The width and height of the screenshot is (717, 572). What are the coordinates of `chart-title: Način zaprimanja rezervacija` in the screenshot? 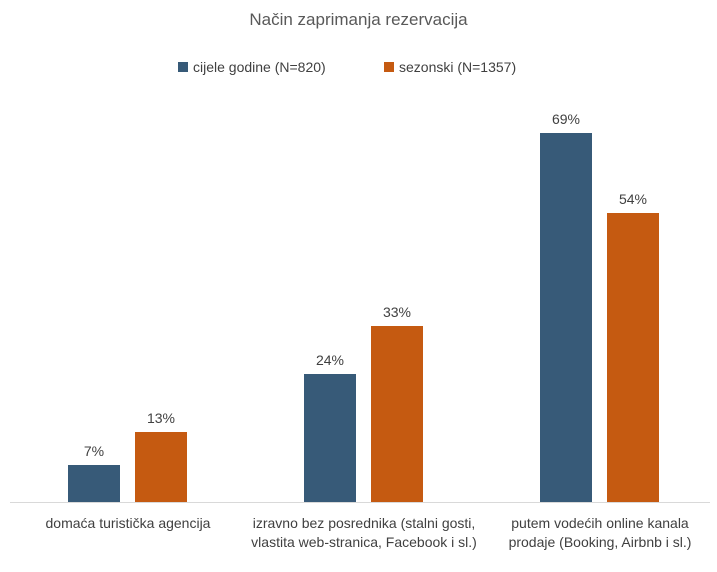 It's located at (358, 19).